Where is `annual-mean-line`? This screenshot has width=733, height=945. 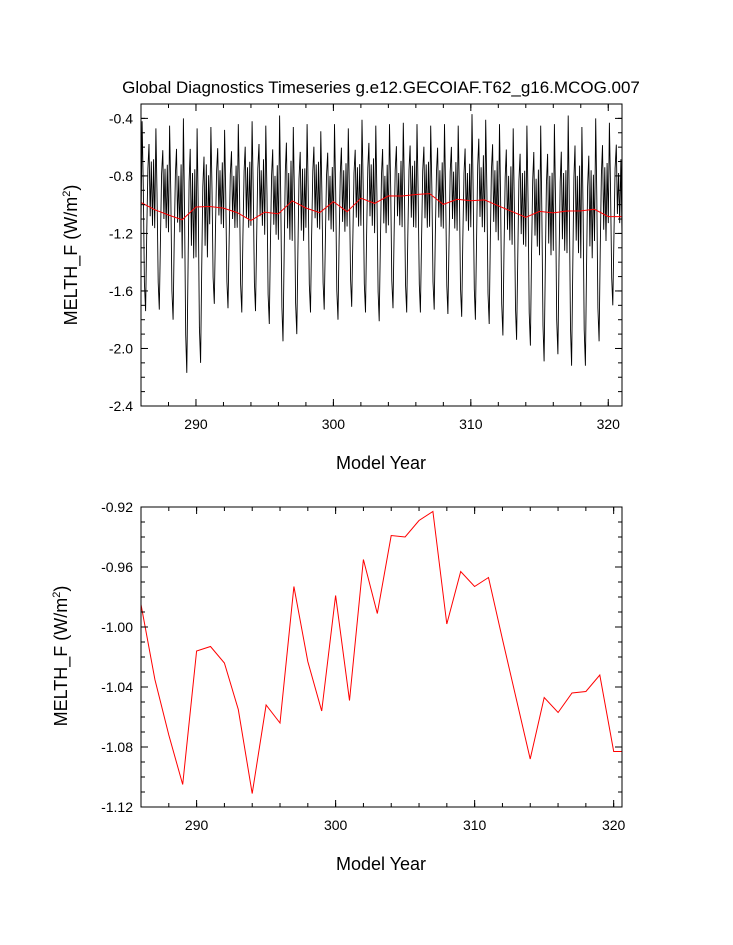 annual-mean-line is located at coordinates (381, 207).